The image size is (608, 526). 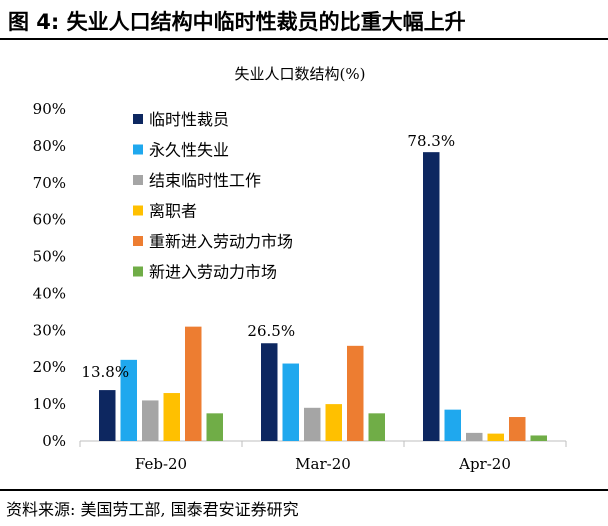 What do you see at coordinates (105, 372) in the screenshot?
I see `data-label: 13.8%` at bounding box center [105, 372].